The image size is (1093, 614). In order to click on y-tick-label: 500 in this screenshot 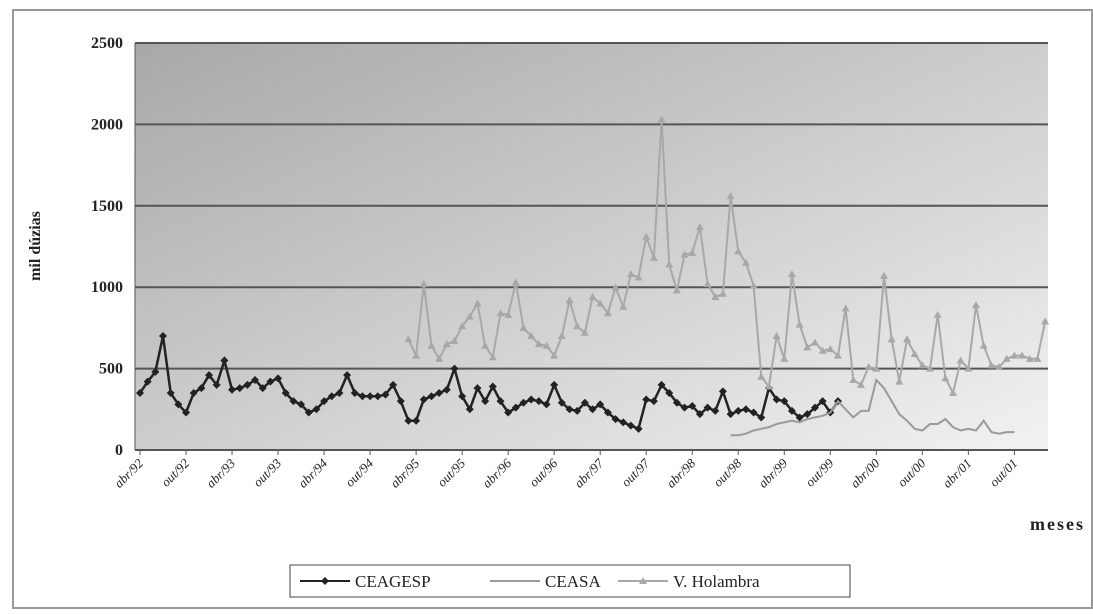, I will do `click(111, 369)`.